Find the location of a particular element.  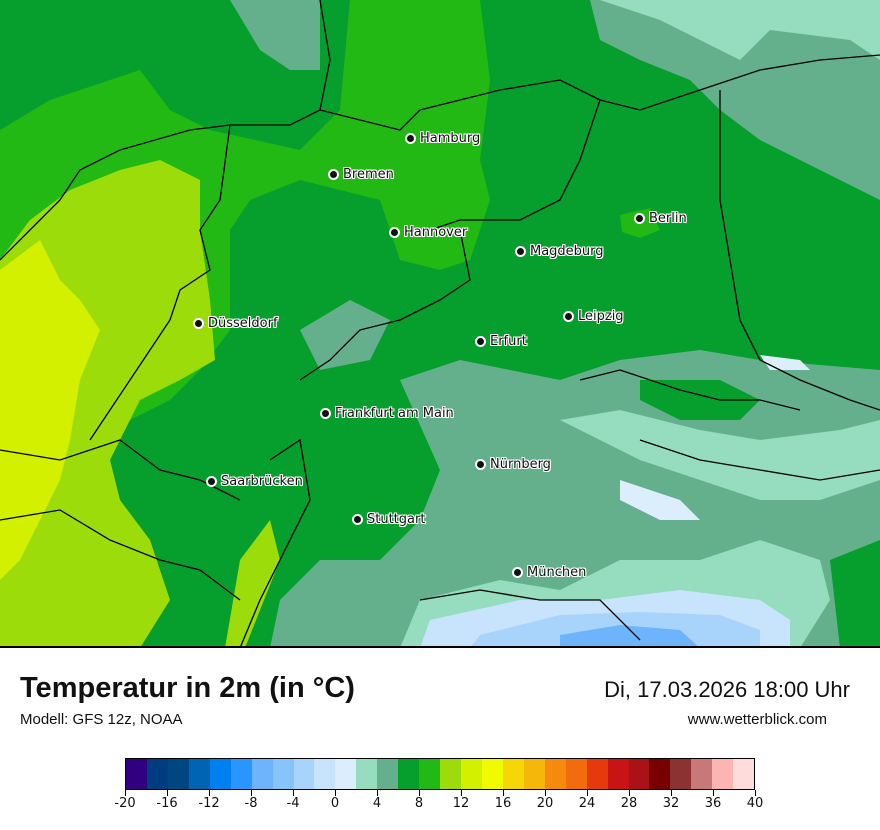

colorbar-tick-label: 8 is located at coordinates (419, 803).